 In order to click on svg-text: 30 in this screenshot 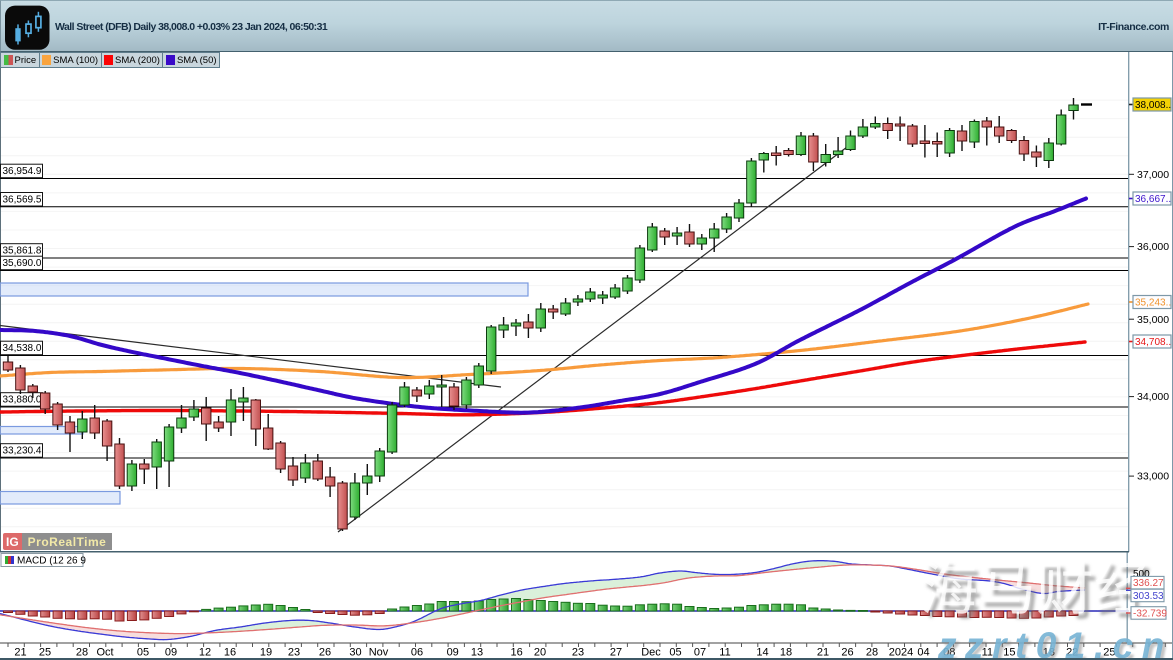, I will do `click(355, 653)`.